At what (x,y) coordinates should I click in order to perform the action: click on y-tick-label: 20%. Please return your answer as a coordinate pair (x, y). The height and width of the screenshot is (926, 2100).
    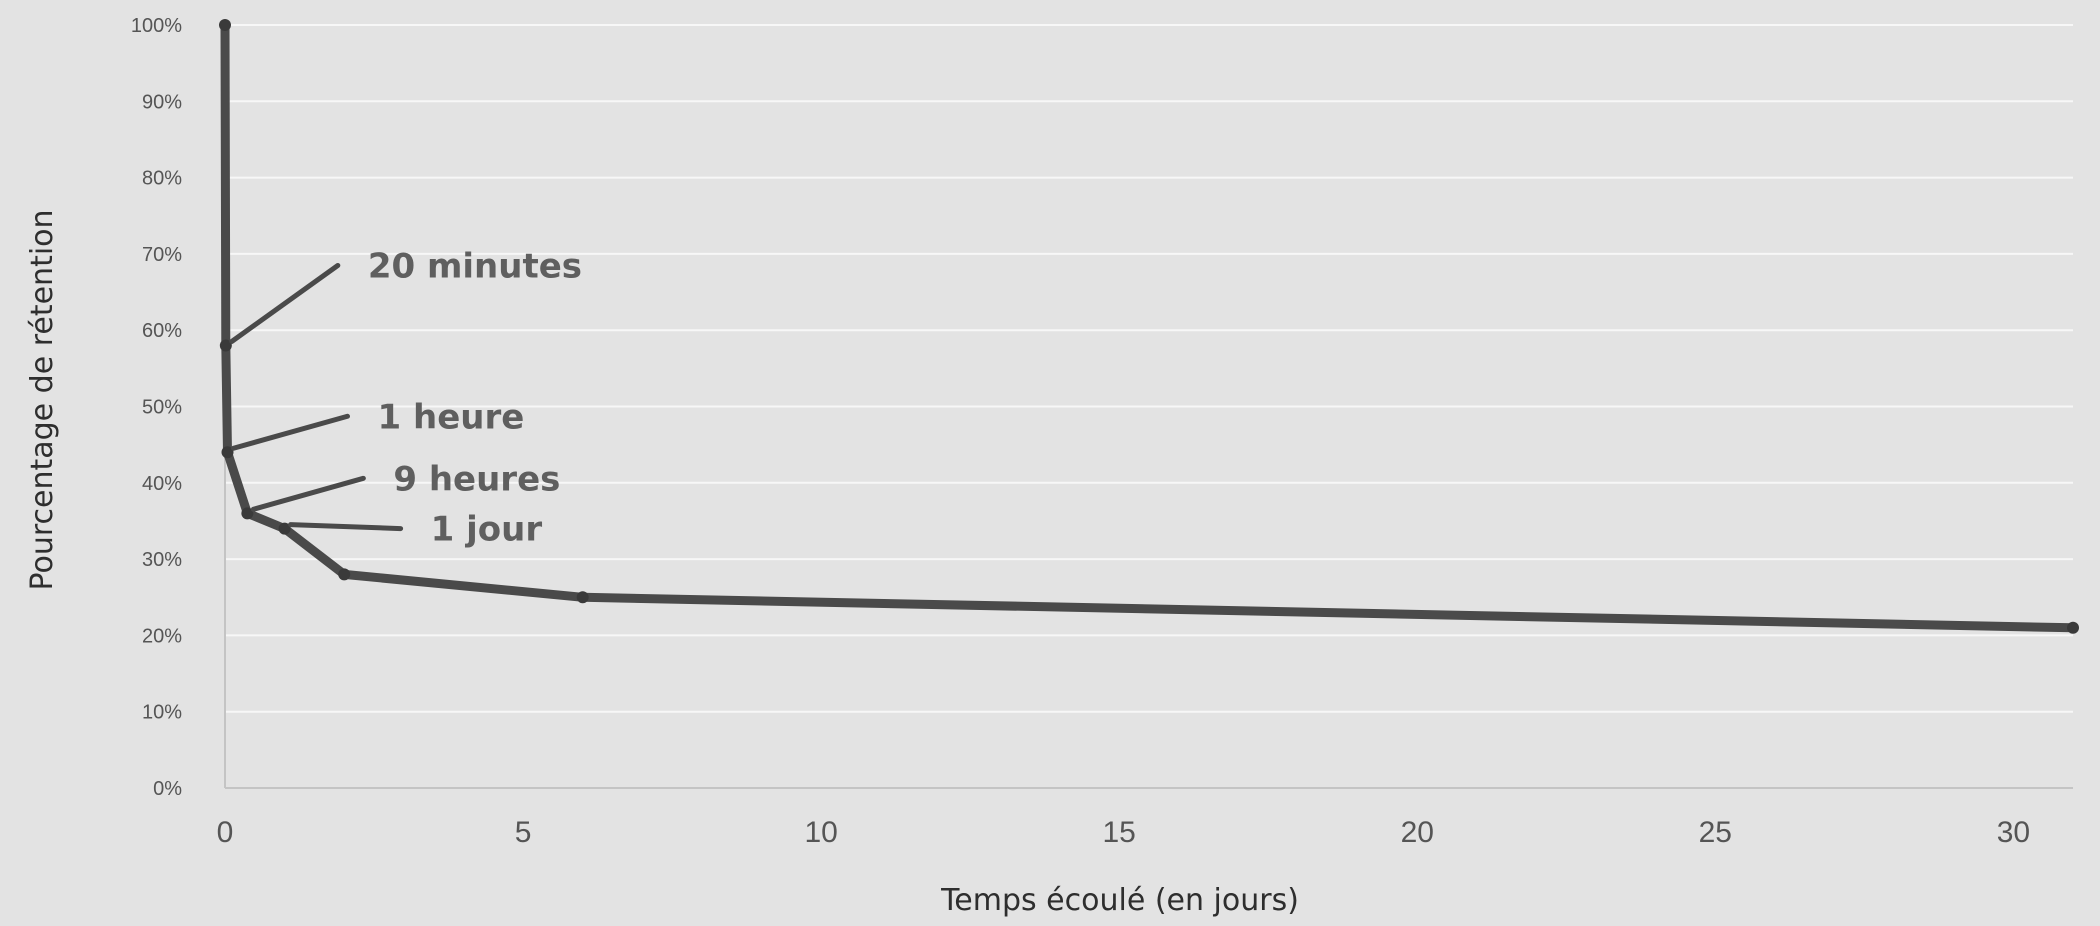
    Looking at the image, I should click on (162, 636).